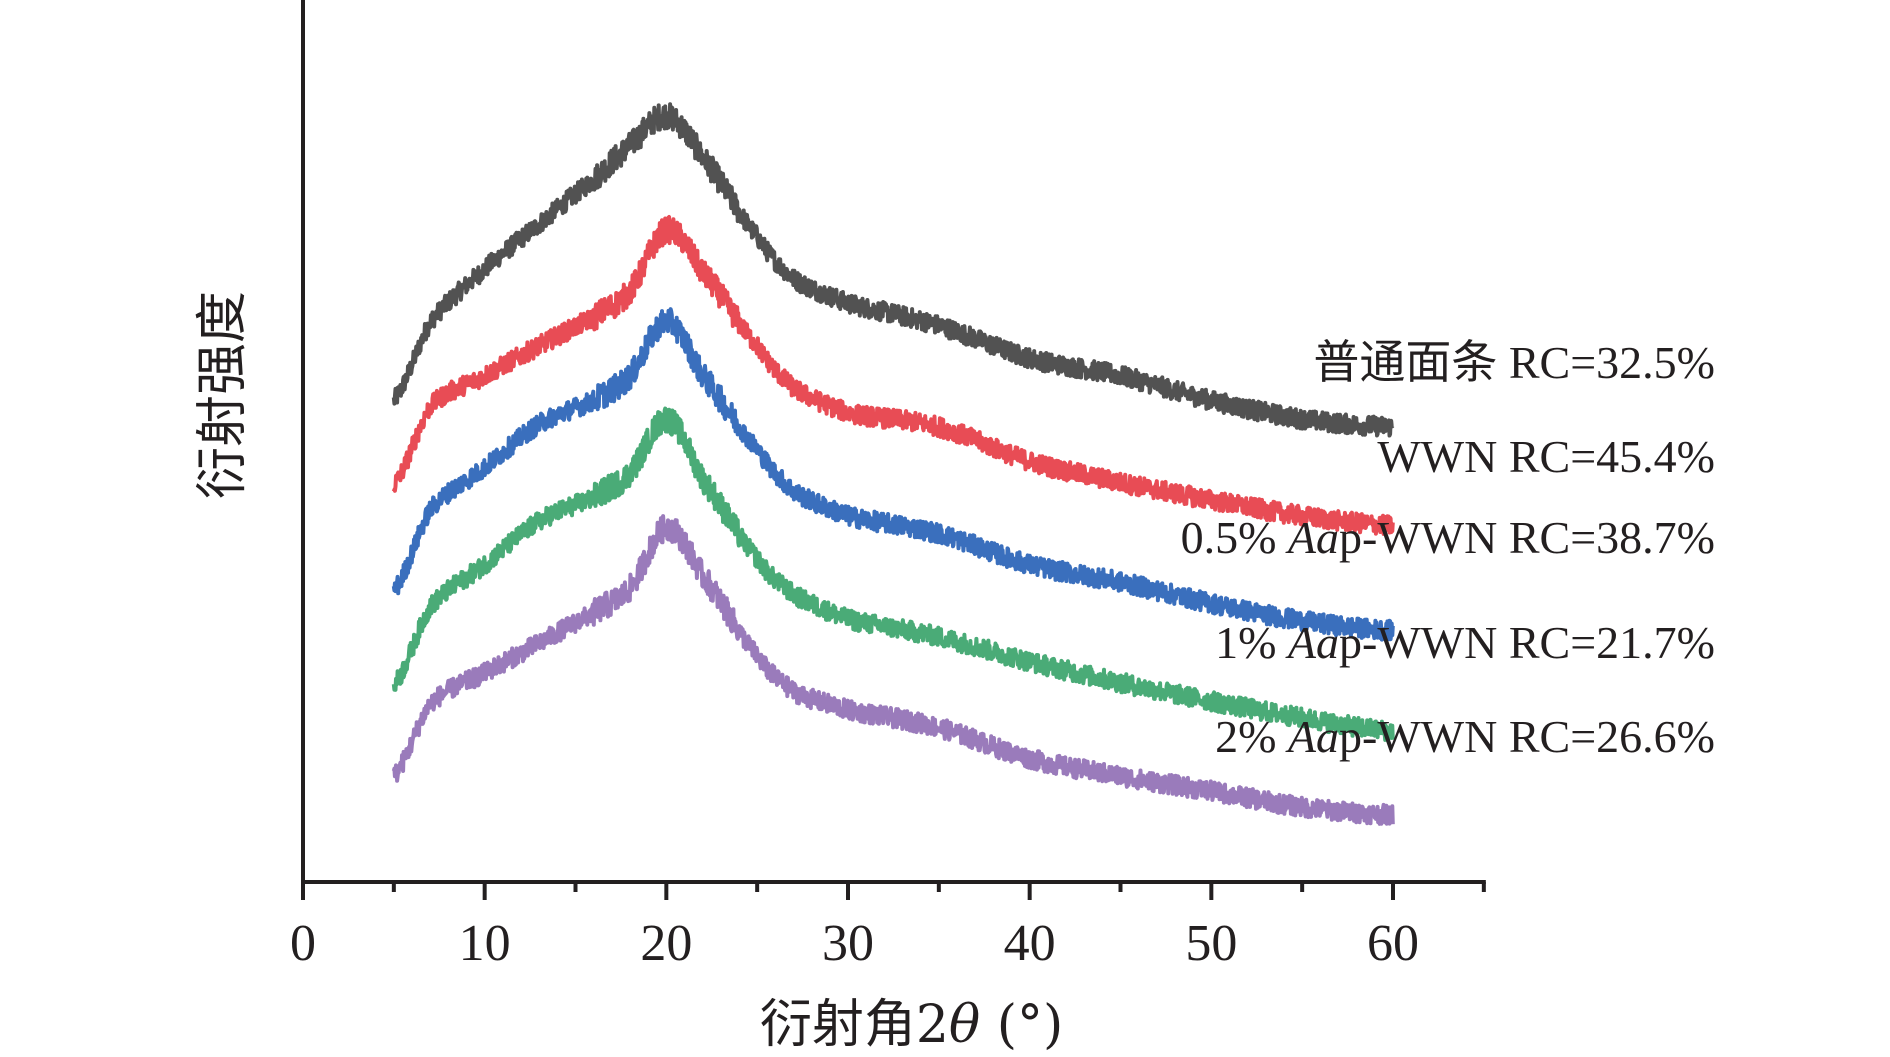  I want to click on x-tick-label: 40, so click(1030, 943).